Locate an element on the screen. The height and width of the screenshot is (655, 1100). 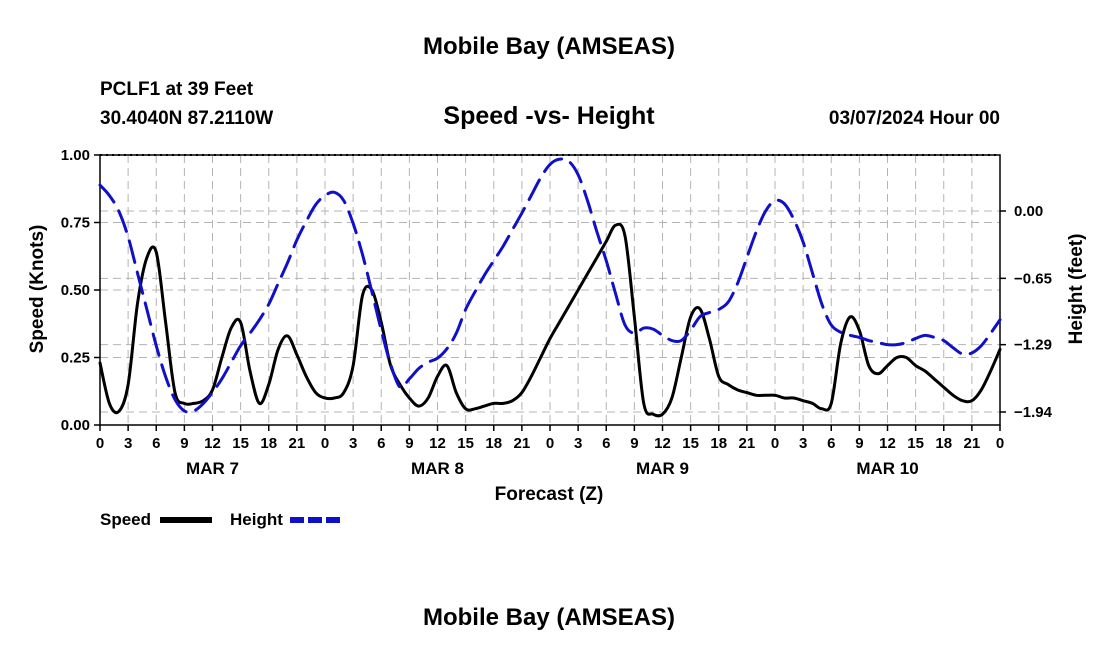
y-tick-label-left: 0.00 is located at coordinates (75, 425).